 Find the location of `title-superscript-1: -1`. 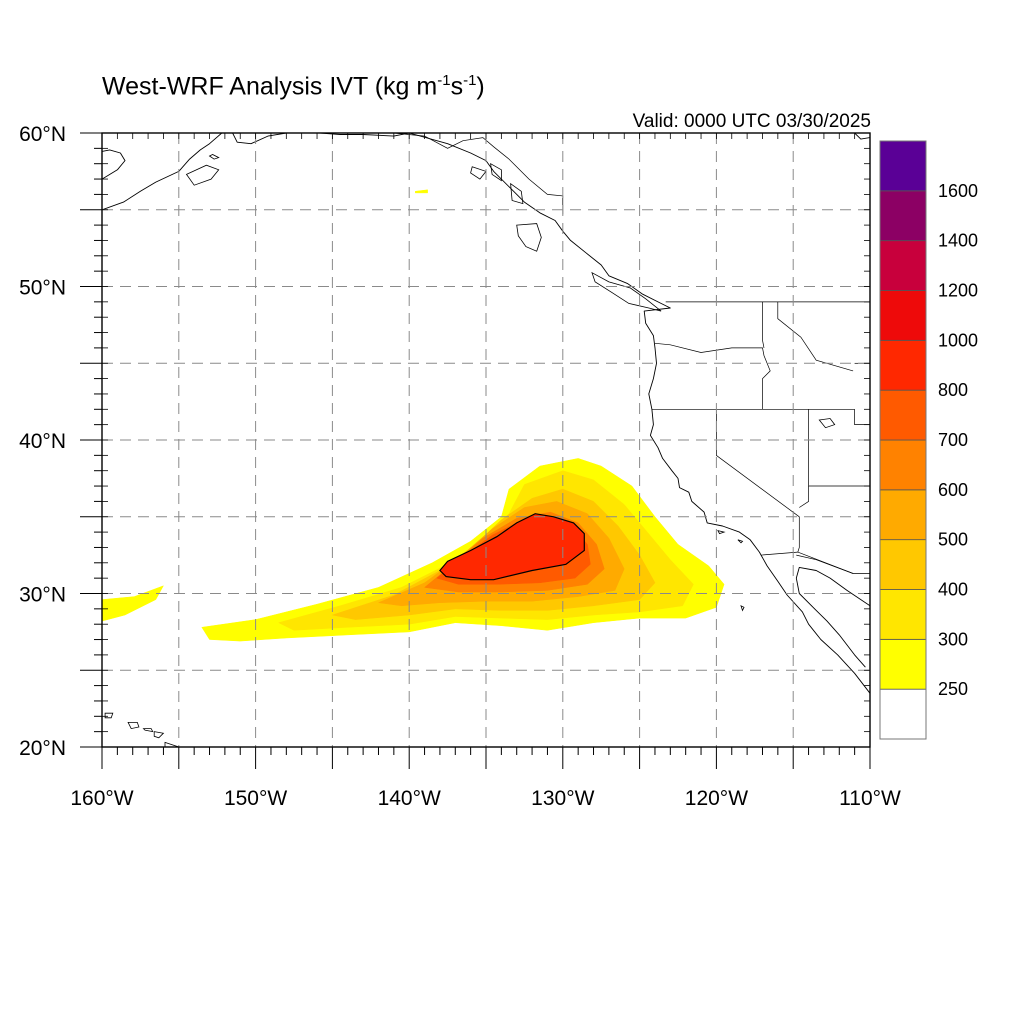

title-superscript-1: -1 is located at coordinates (444, 80).